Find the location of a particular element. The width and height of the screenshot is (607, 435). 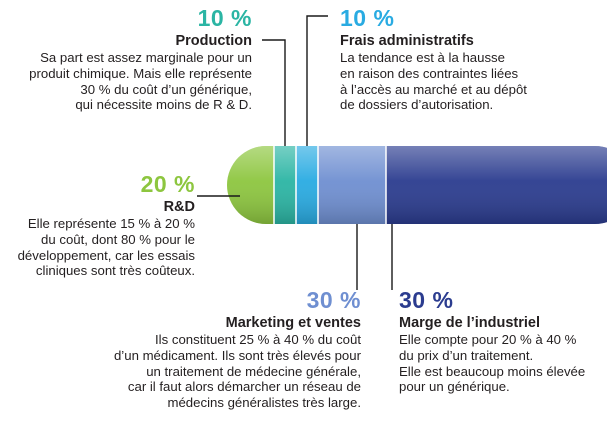

leader-line-frais is located at coordinates (317, 80).